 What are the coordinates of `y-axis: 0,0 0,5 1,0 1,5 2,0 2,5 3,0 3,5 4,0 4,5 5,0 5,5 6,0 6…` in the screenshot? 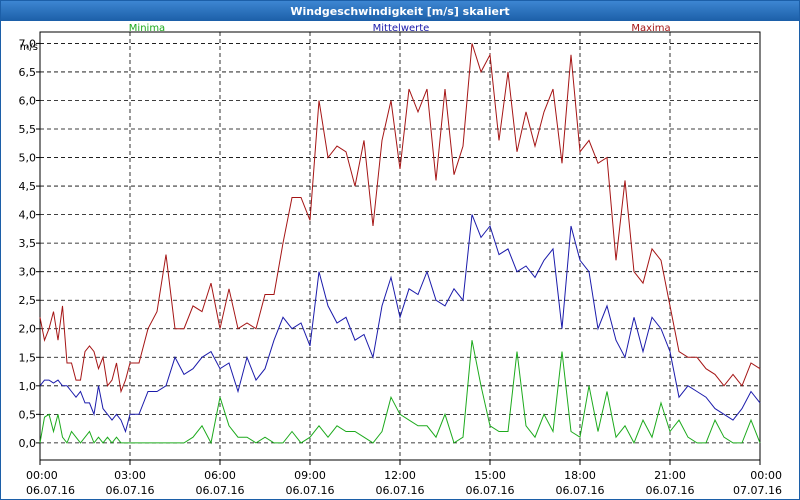 It's located at (29, 243).